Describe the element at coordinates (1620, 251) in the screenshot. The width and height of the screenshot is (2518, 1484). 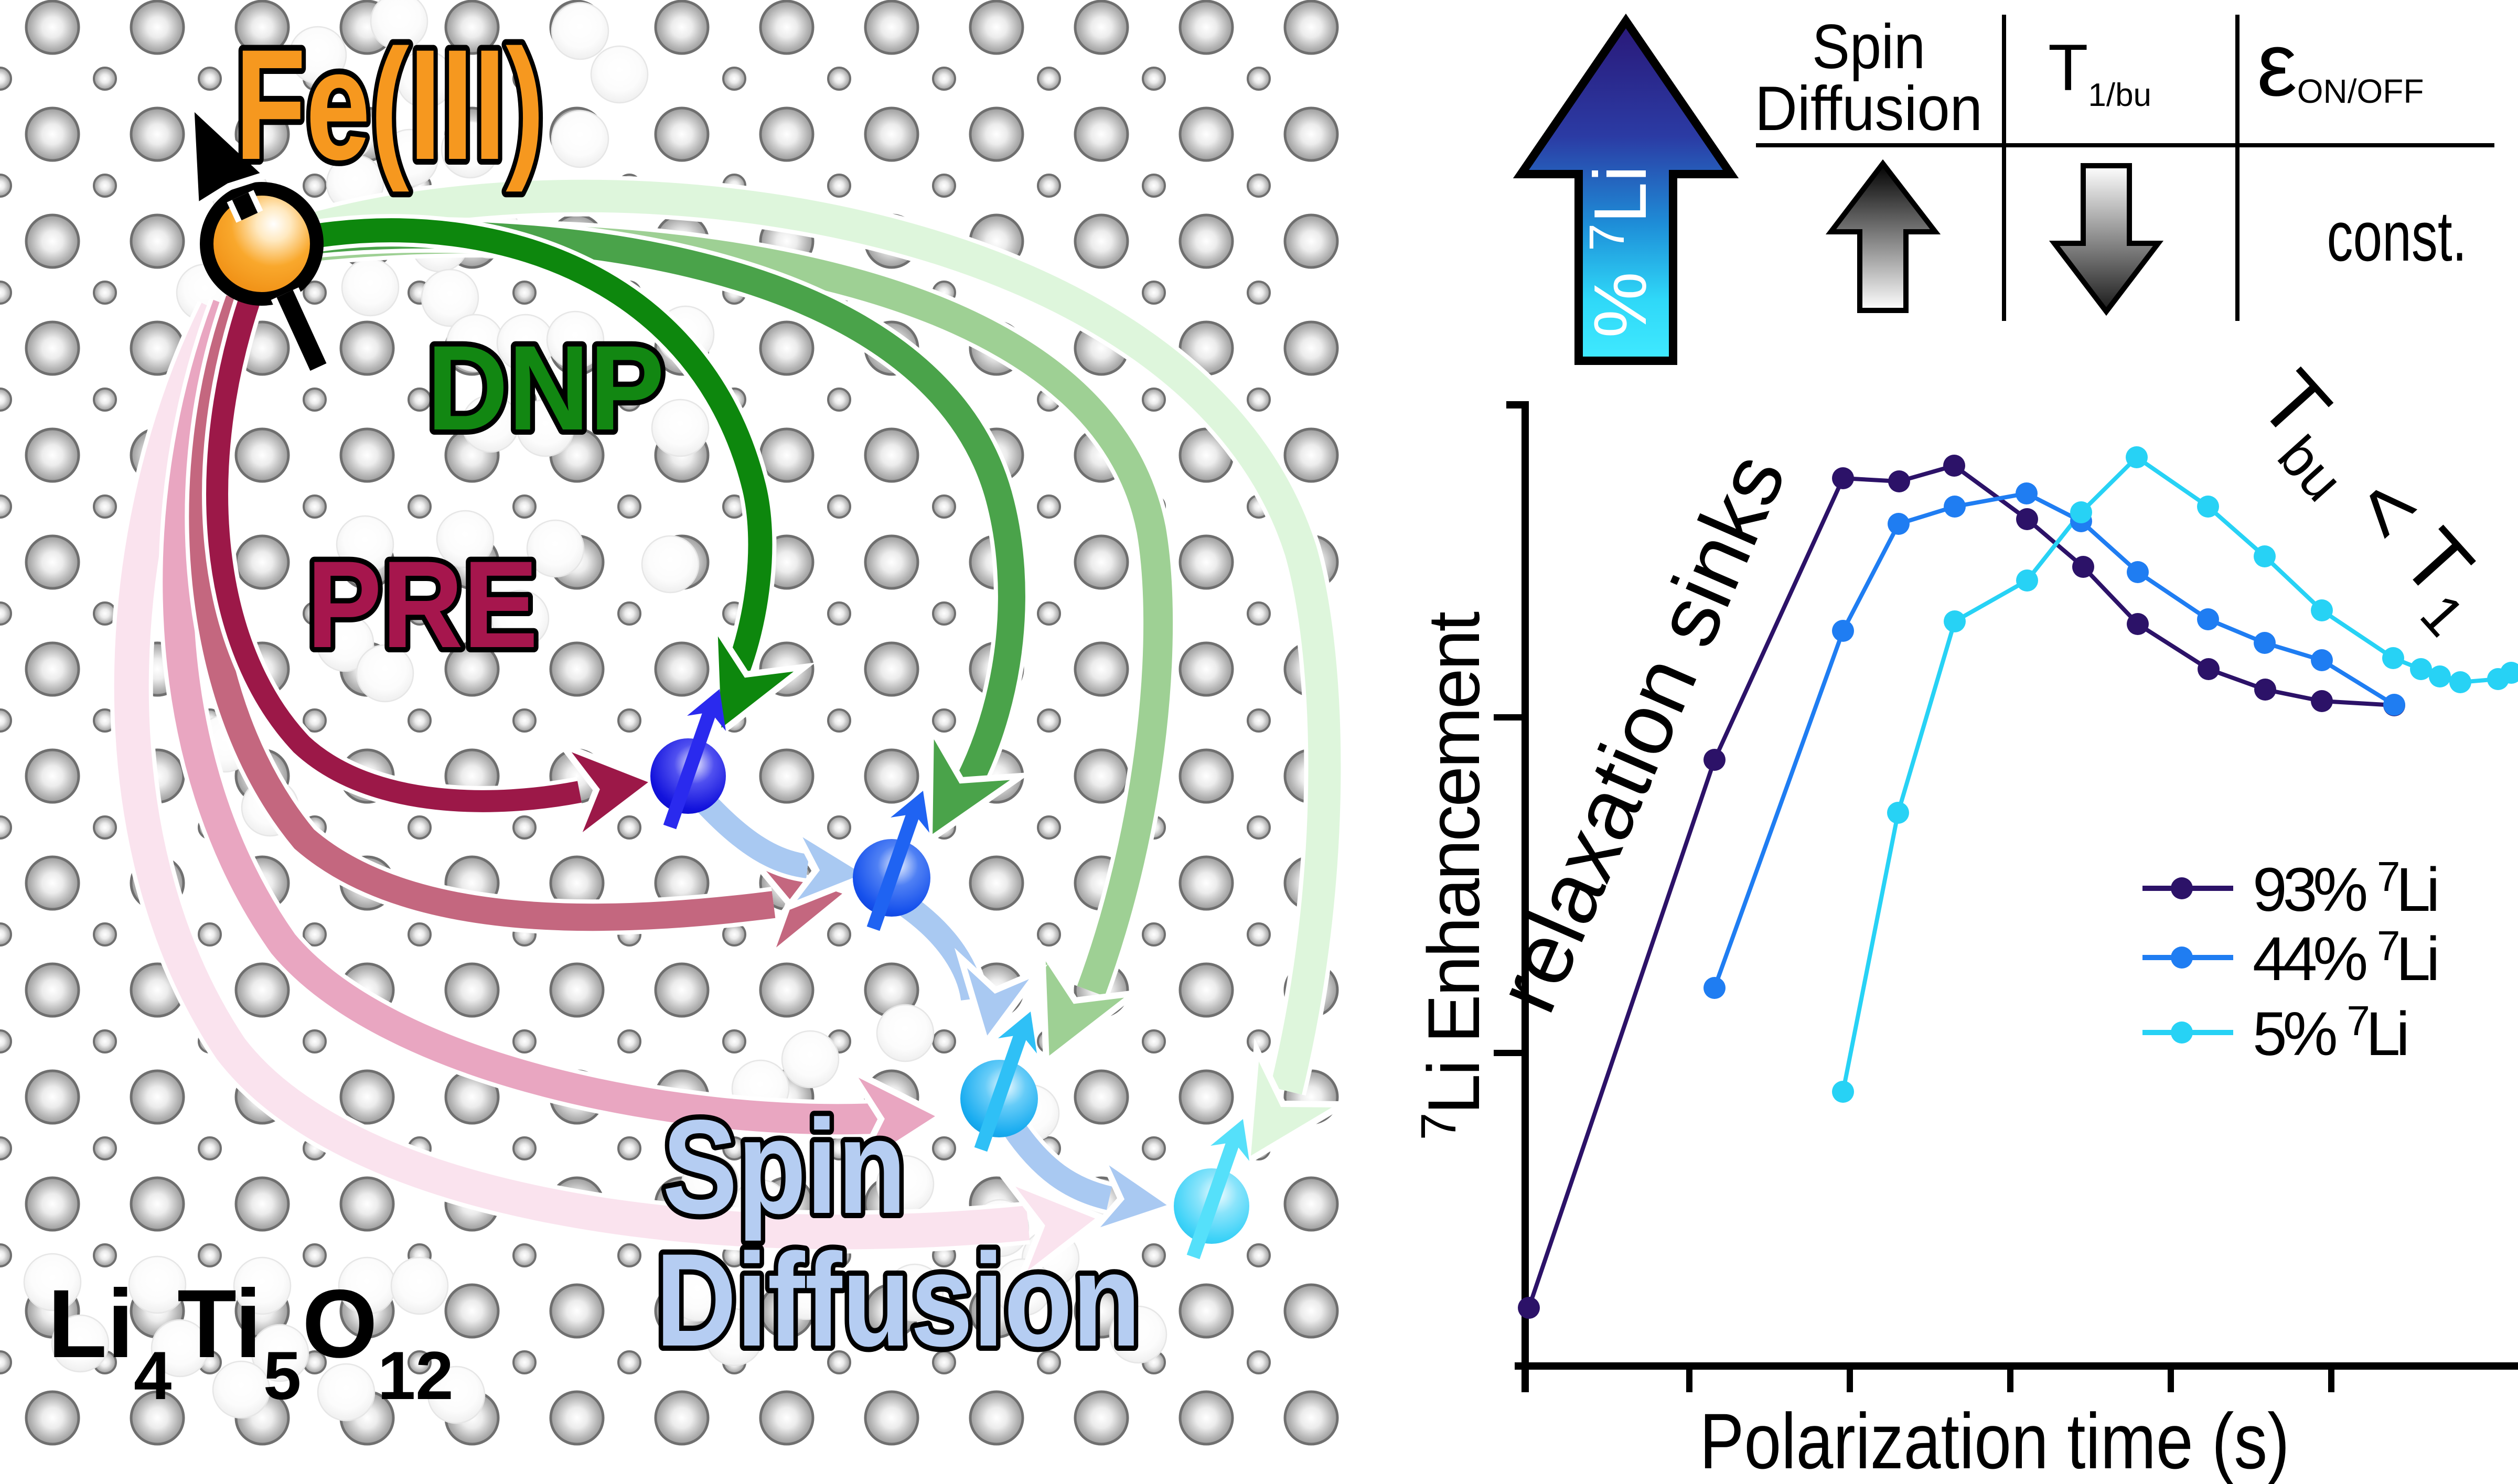
I see `svg-text: % 7Li` at that location.